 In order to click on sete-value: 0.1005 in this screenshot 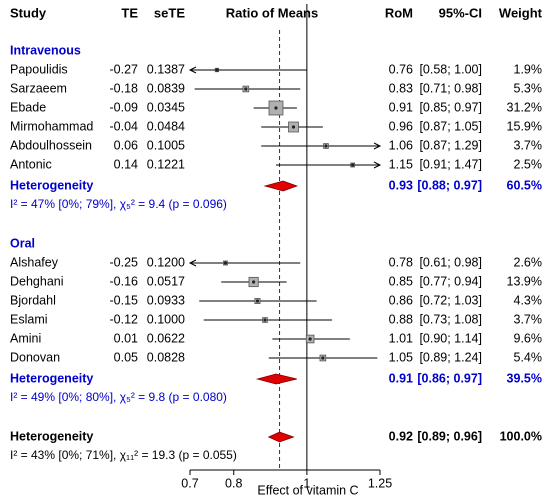, I will do `click(166, 145)`.